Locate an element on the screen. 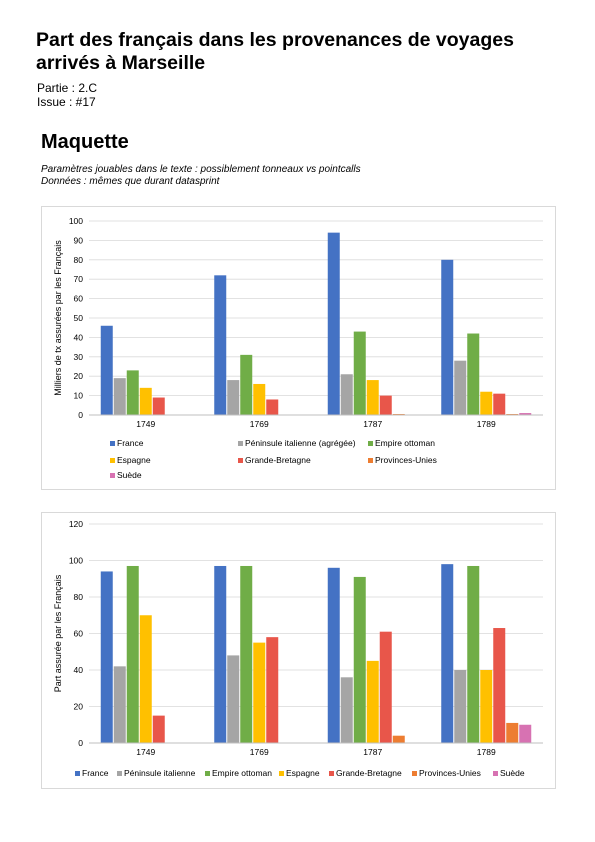  y-tick-label: 90 is located at coordinates (79, 240).